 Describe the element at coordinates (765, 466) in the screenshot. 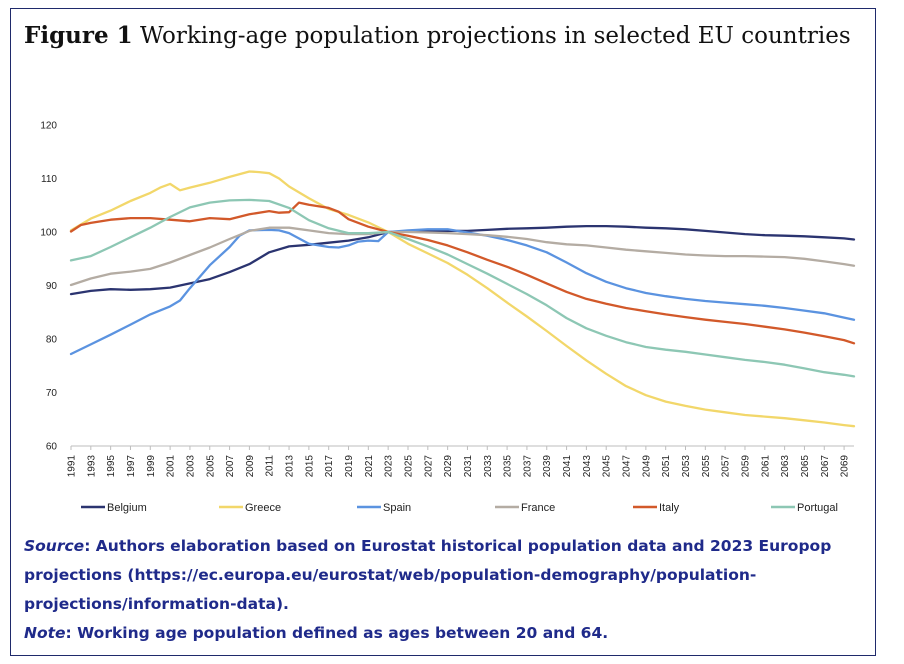

I see `x-tick-label: 2061` at that location.